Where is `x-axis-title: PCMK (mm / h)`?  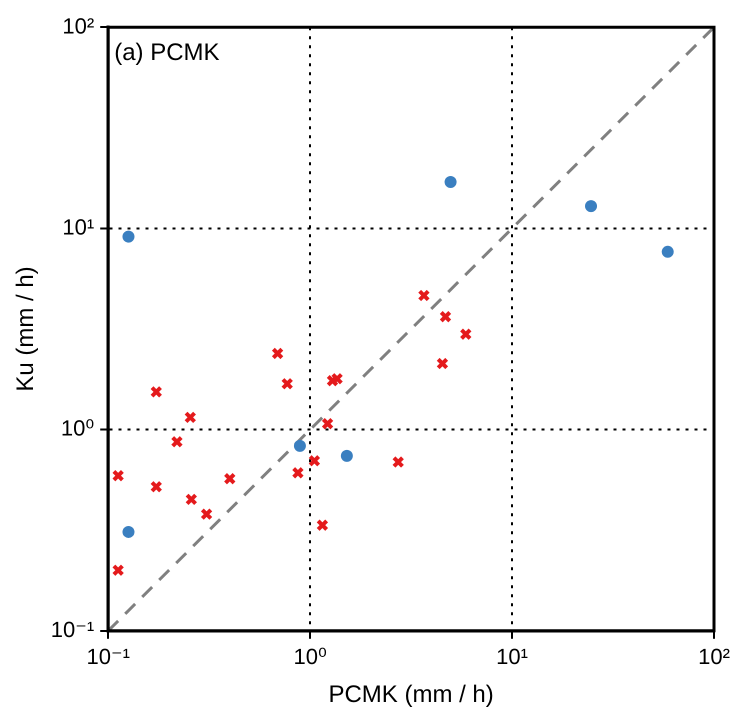
x-axis-title: PCMK (mm / h) is located at coordinates (411, 694).